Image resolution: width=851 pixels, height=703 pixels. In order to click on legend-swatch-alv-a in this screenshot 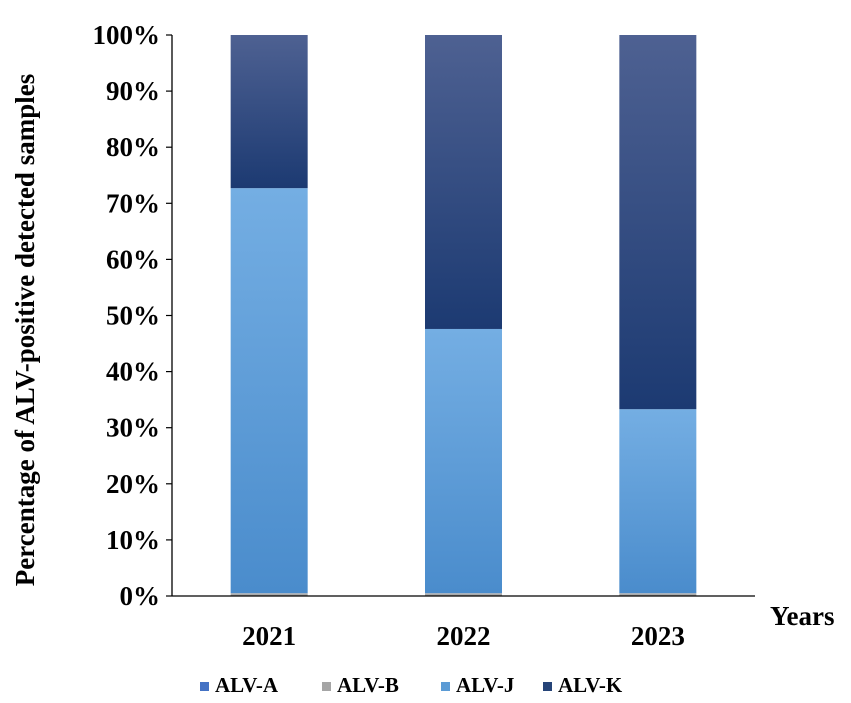, I will do `click(204, 686)`.